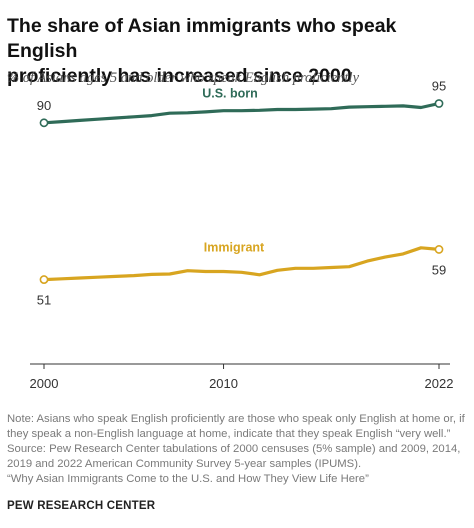  What do you see at coordinates (44, 105) in the screenshot?
I see `data-label-u-s-born-first: 90` at bounding box center [44, 105].